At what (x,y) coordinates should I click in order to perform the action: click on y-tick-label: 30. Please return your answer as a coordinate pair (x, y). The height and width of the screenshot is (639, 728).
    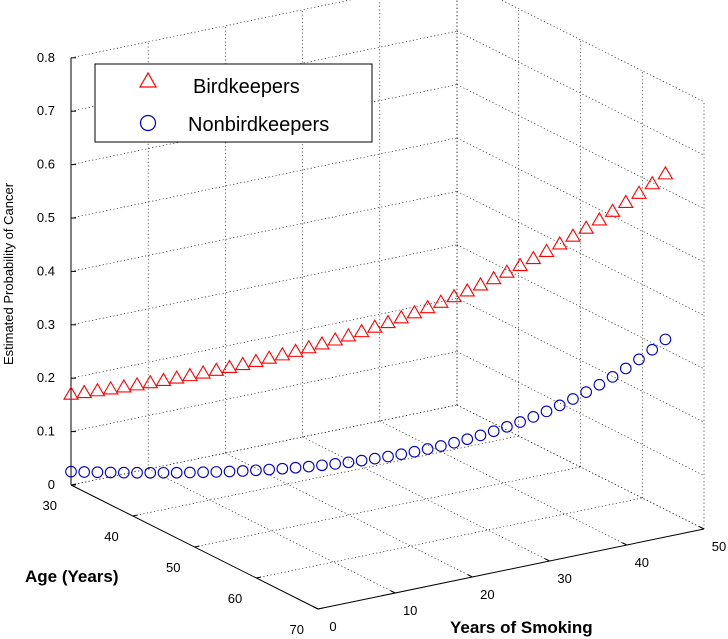
    Looking at the image, I should click on (50, 505).